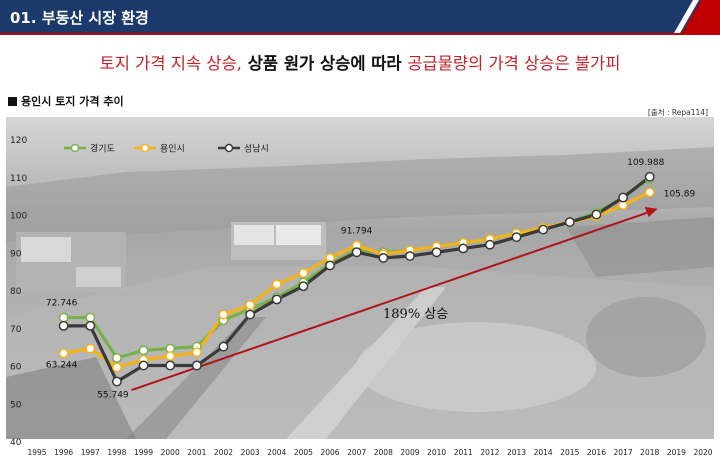  What do you see at coordinates (676, 452) in the screenshot?
I see `x-tick-label: 2019` at bounding box center [676, 452].